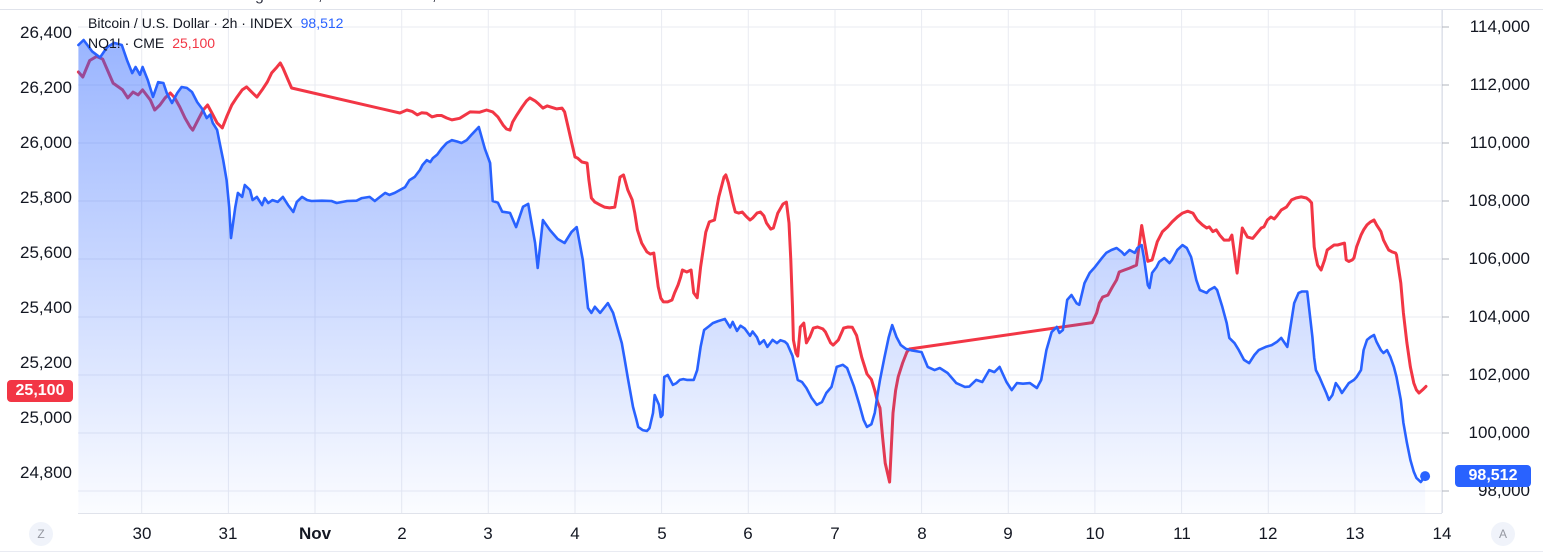 Image resolution: width=1543 pixels, height=554 pixels. What do you see at coordinates (1499, 374) in the screenshot?
I see `right-axis-tick-label: 102,000` at bounding box center [1499, 374].